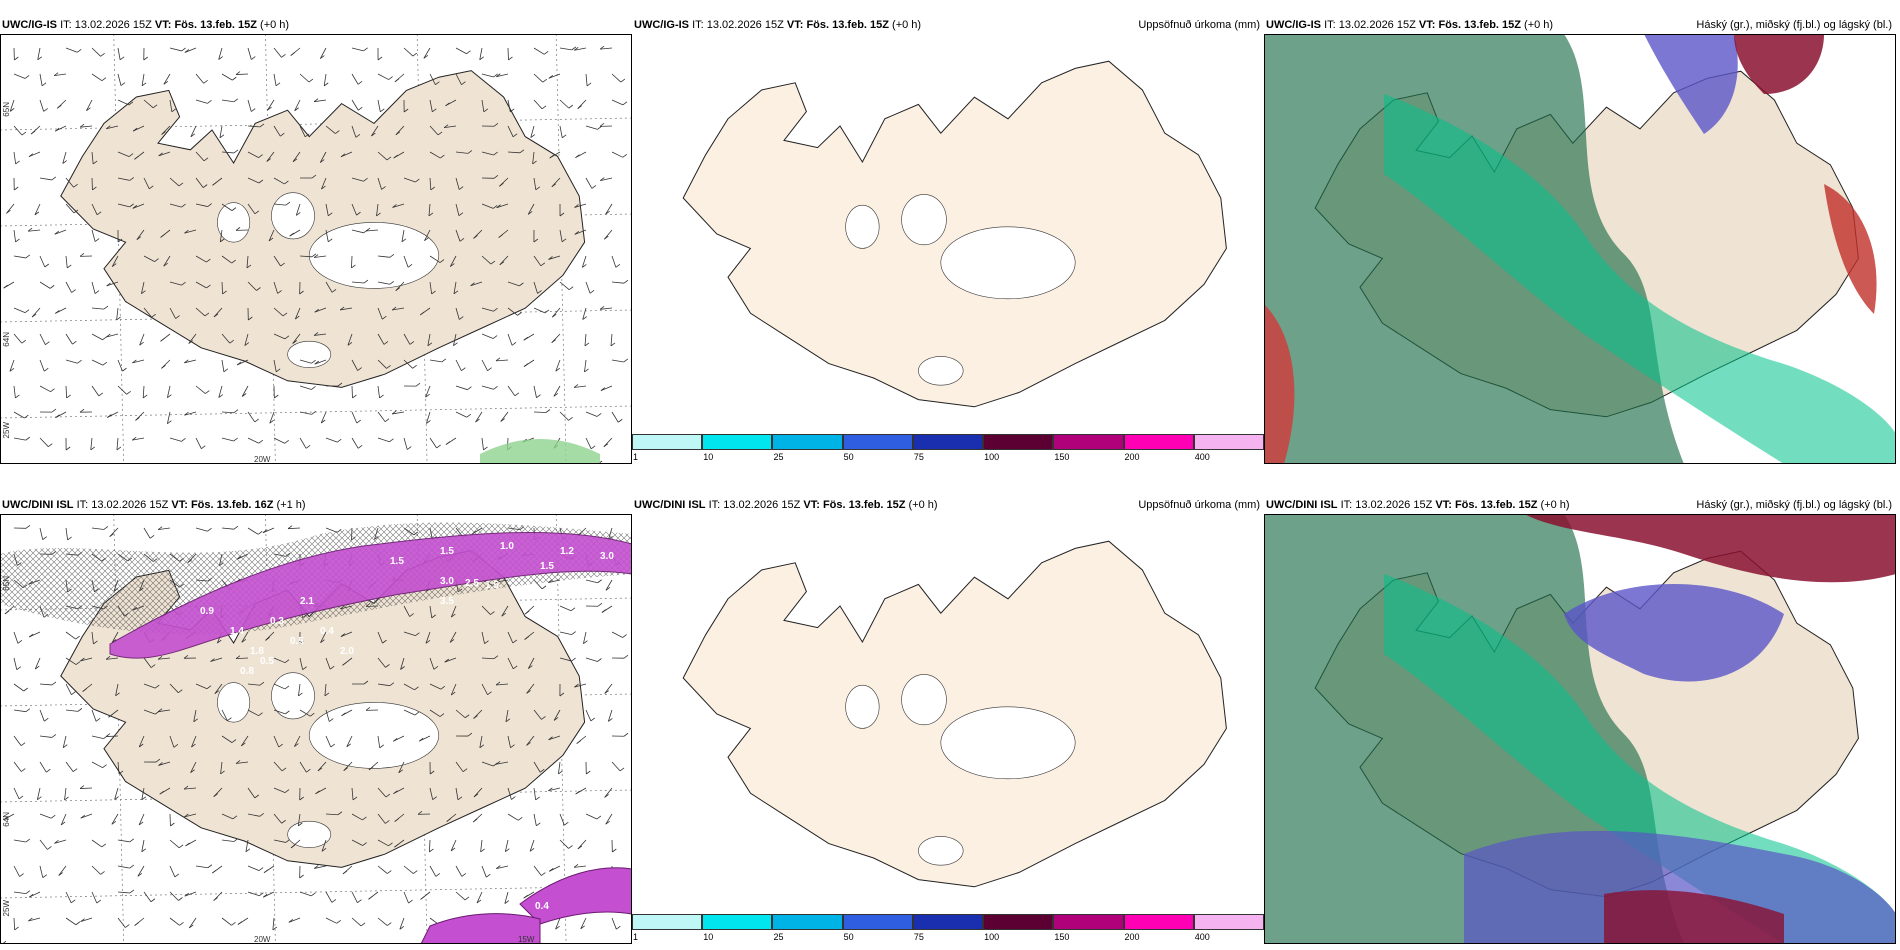  I want to click on glacier, so click(293, 696).